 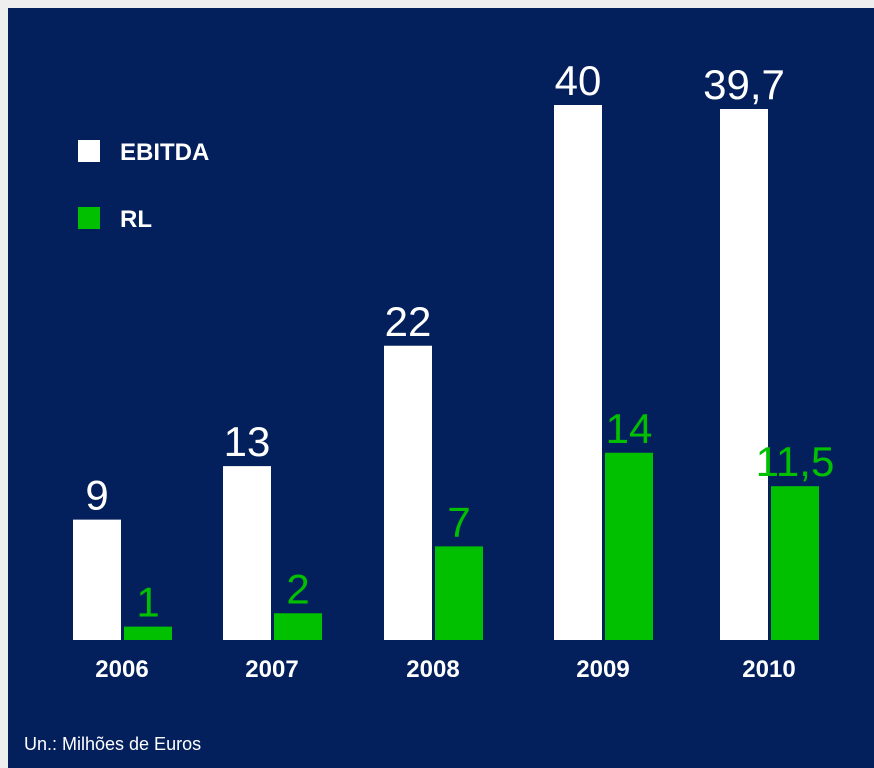 What do you see at coordinates (408, 321) in the screenshot?
I see `value-label: 22` at bounding box center [408, 321].